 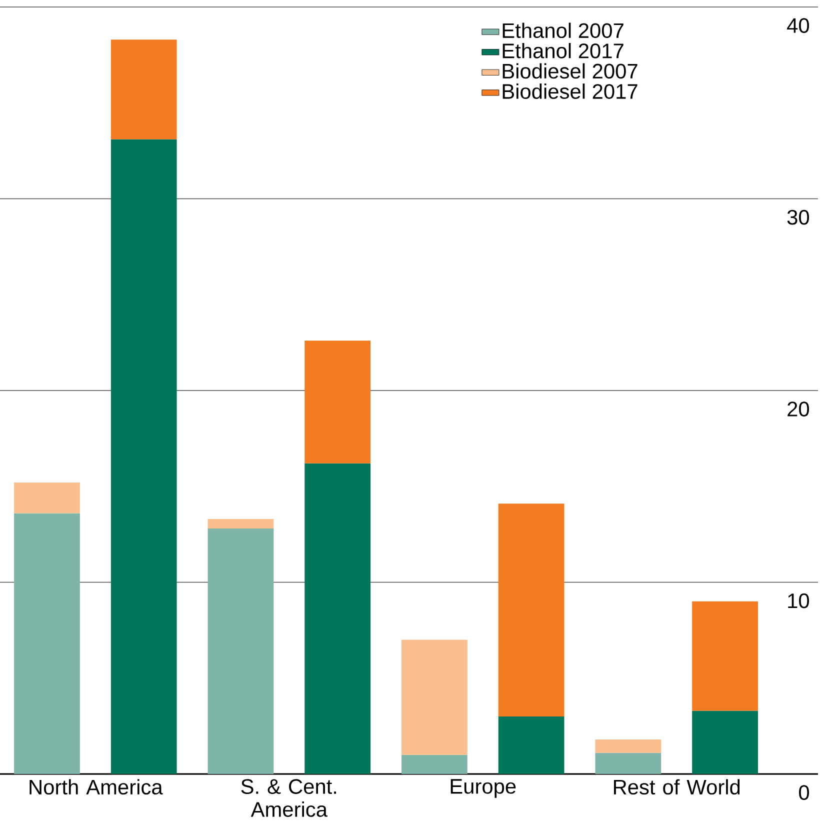 I want to click on legend-label: Ethanol 2017, so click(x=563, y=50).